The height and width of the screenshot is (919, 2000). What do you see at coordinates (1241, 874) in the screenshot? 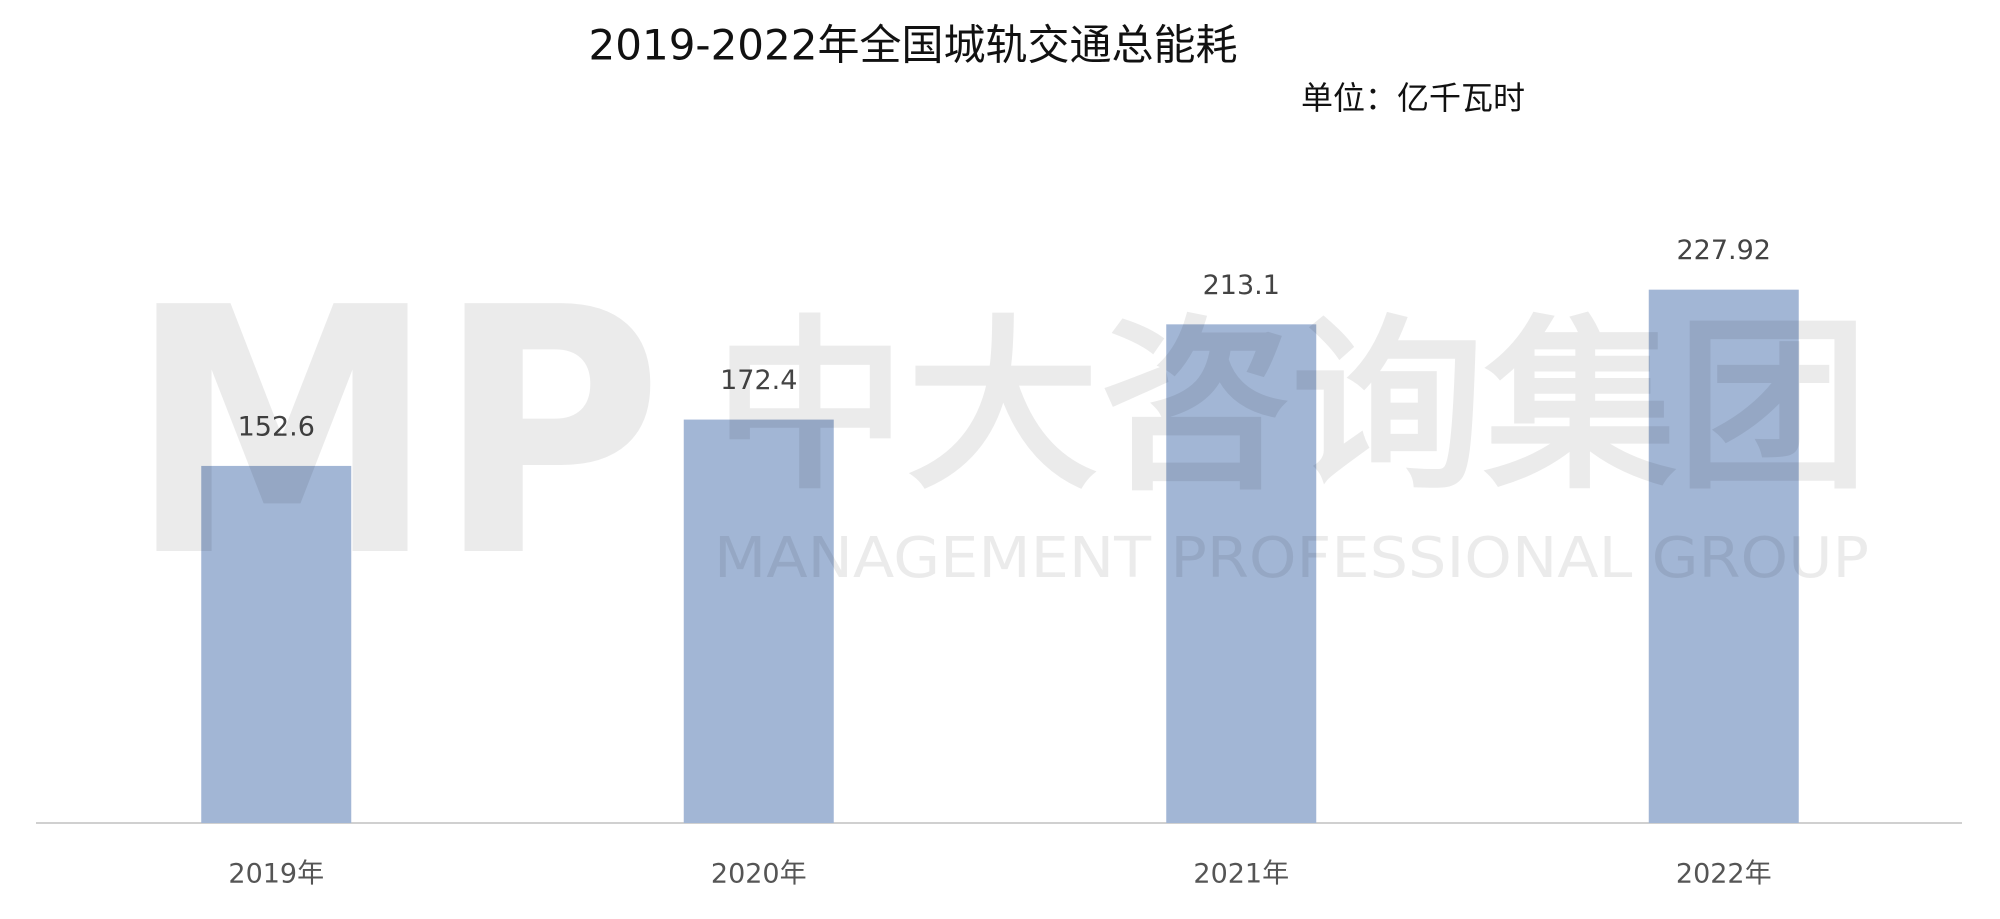
I see `x-tick-label: 2021年` at bounding box center [1241, 874].